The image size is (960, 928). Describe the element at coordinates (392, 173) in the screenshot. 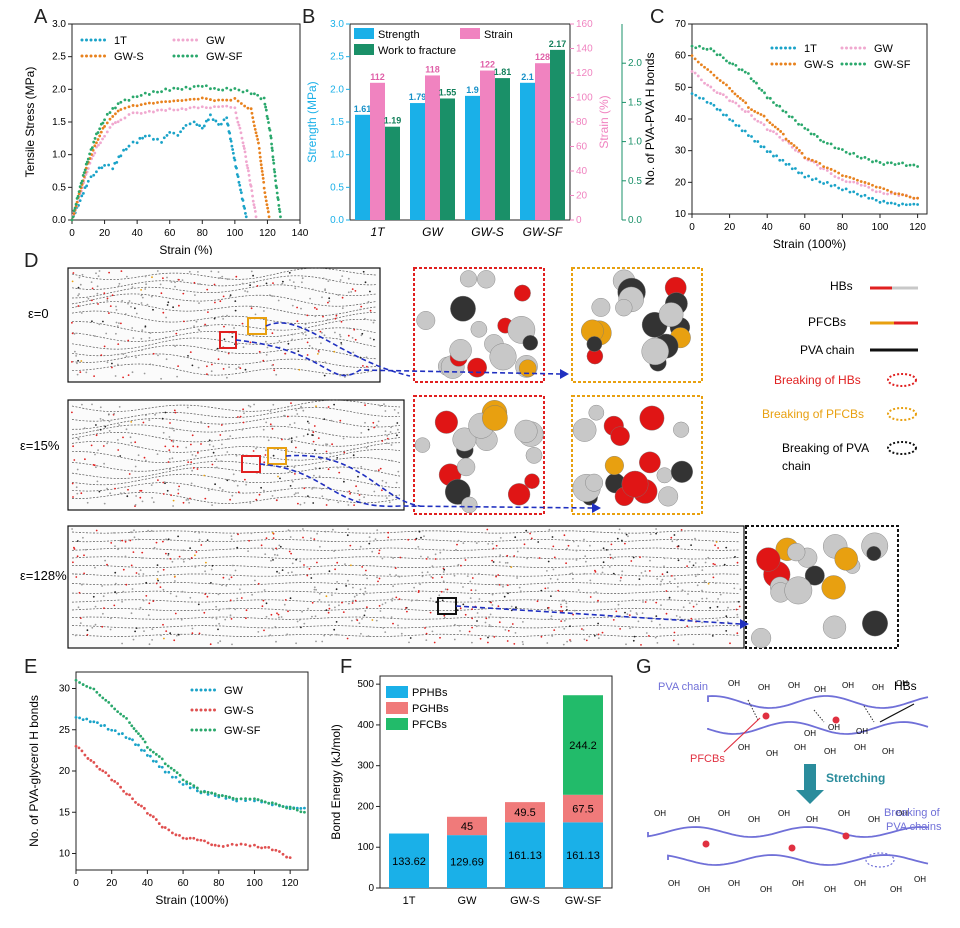

I see `bar` at that location.